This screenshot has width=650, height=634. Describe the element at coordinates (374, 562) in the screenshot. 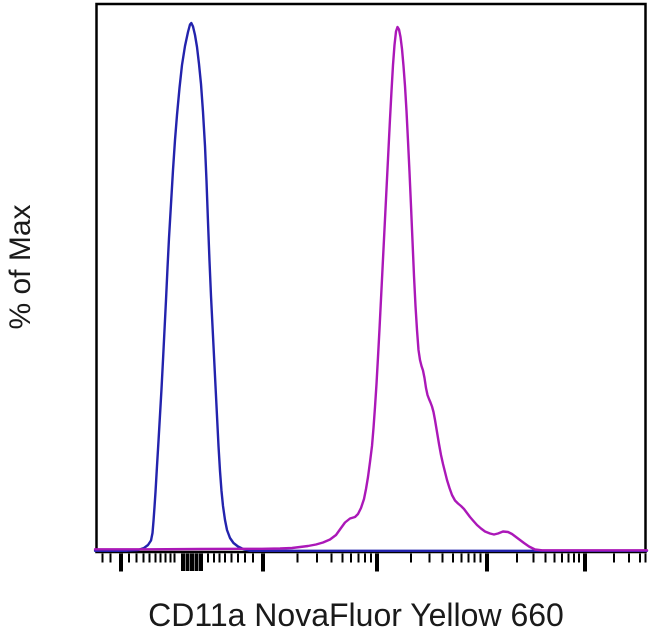

I see `x-axis-ticks` at that location.